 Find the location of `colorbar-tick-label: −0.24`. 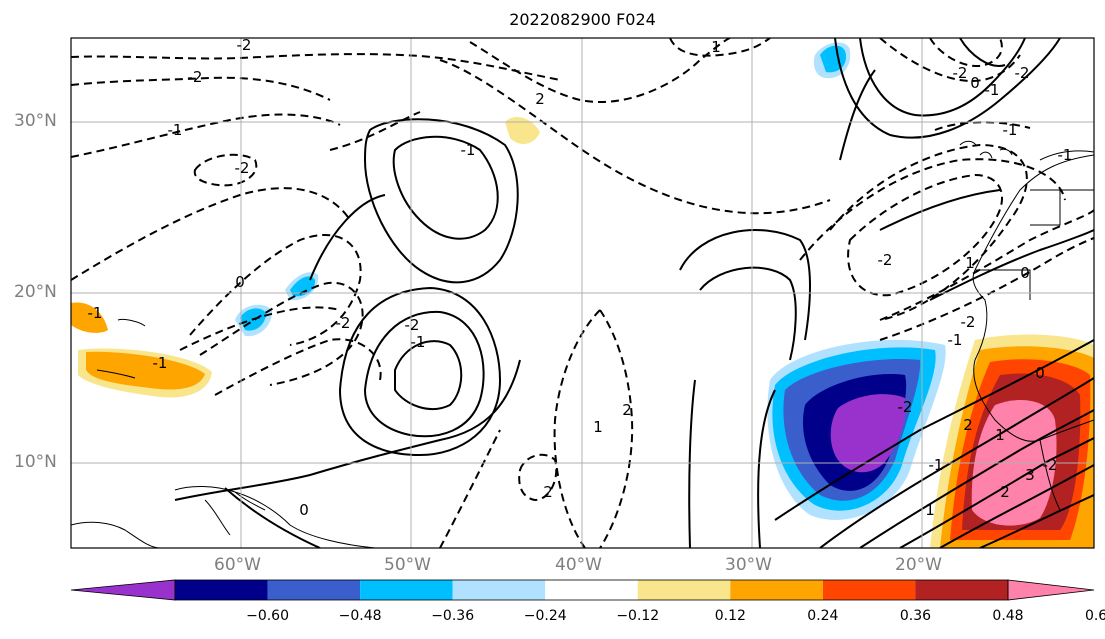

colorbar-tick-label: −0.24 is located at coordinates (545, 616).